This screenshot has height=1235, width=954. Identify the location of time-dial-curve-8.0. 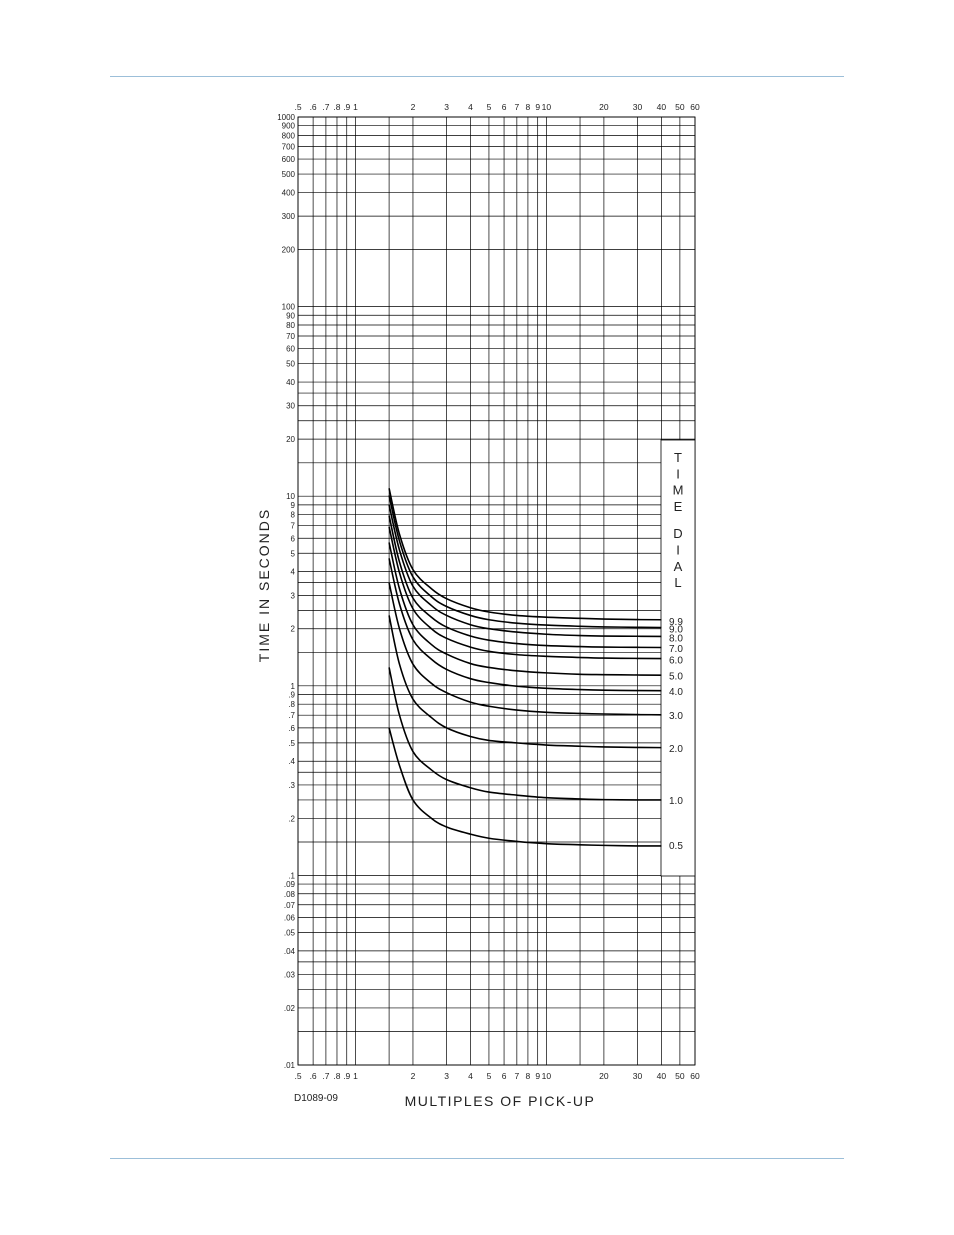
(525, 571).